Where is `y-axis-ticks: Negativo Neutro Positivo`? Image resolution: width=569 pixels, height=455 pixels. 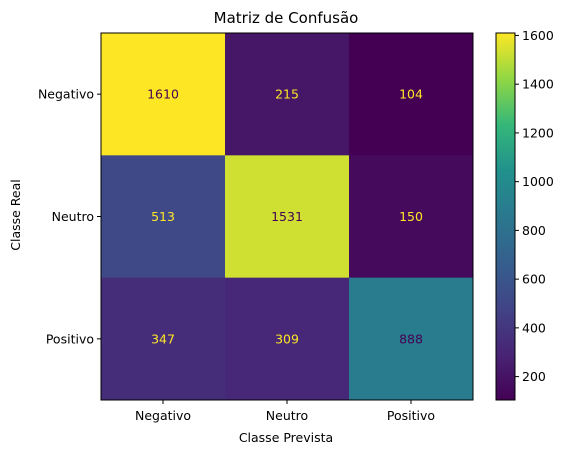
y-axis-ticks: Negativo Neutro Positivo is located at coordinates (69, 216).